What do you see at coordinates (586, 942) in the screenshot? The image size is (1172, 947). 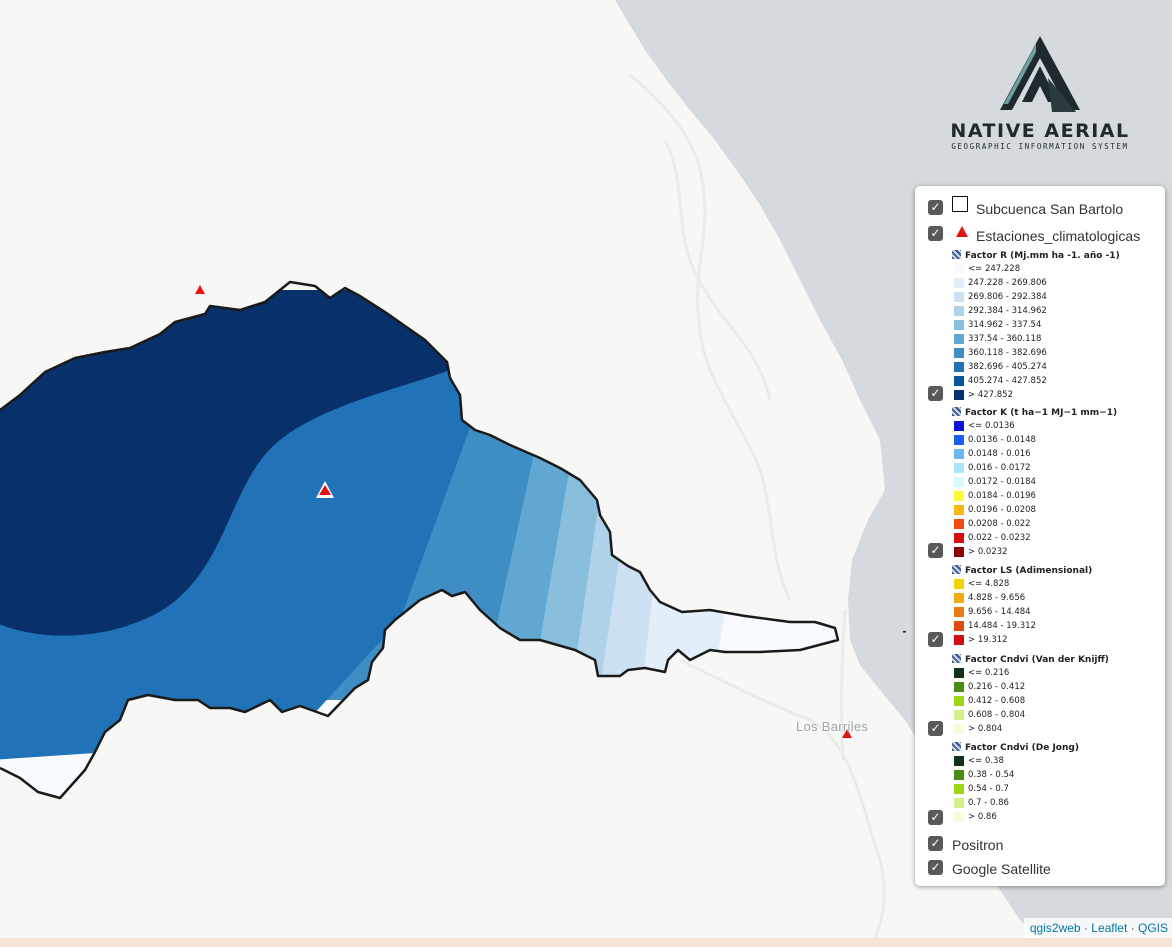 I see `bottom-strip` at bounding box center [586, 942].